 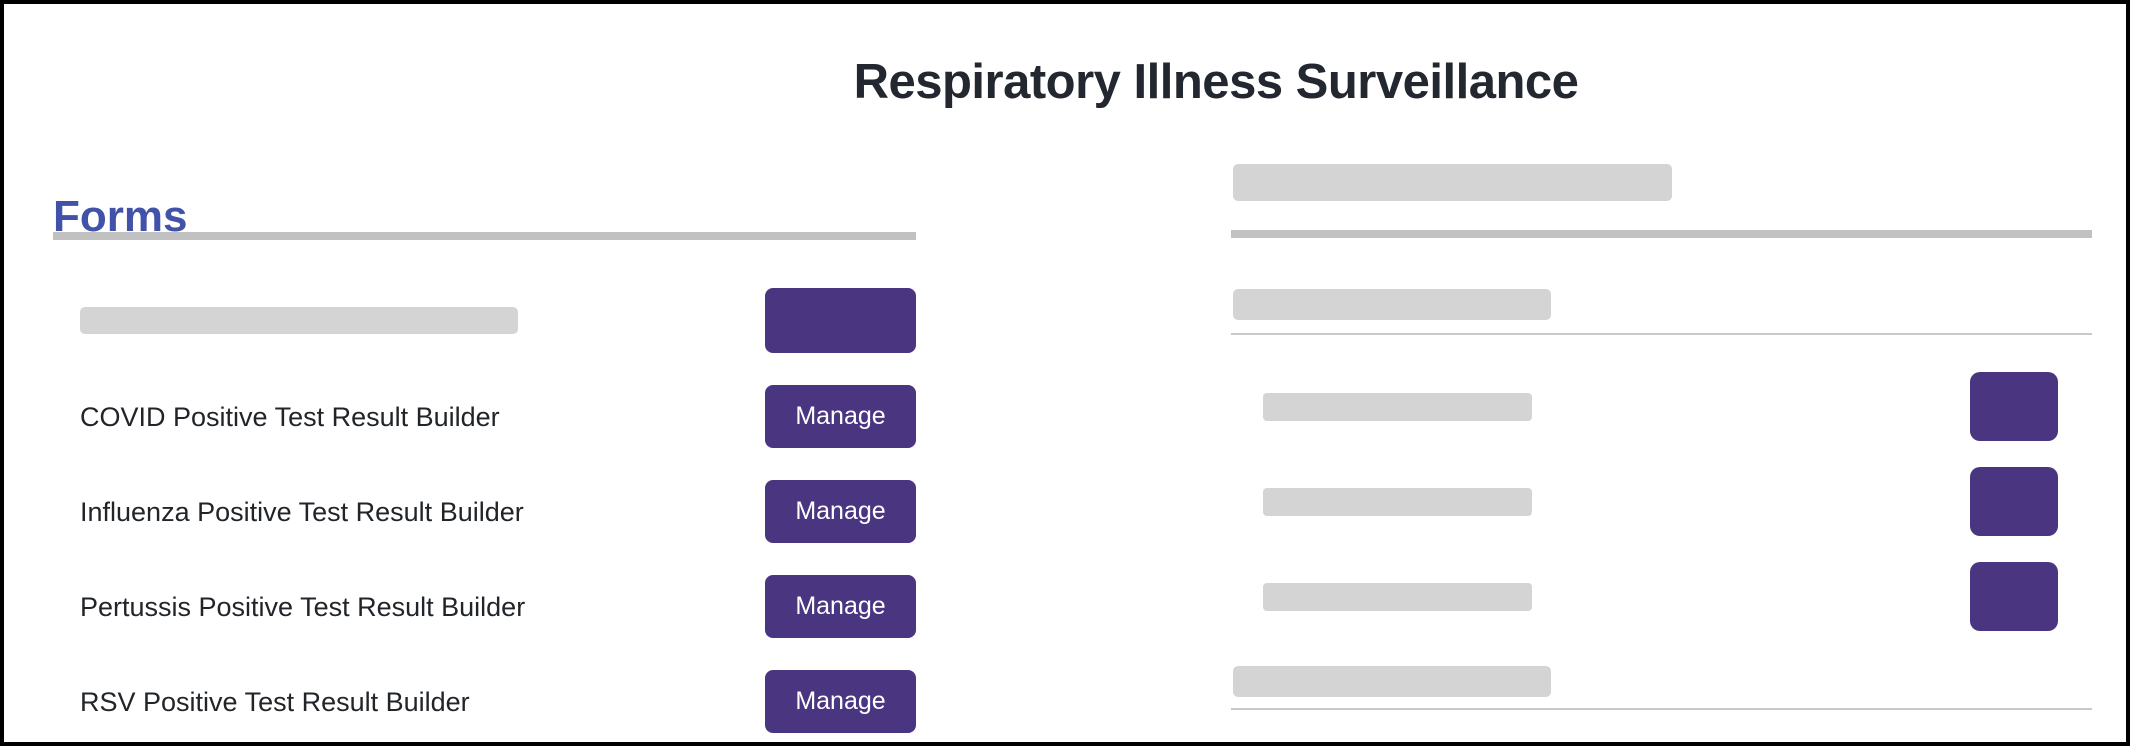 I want to click on manage-button-loading, so click(x=840, y=320).